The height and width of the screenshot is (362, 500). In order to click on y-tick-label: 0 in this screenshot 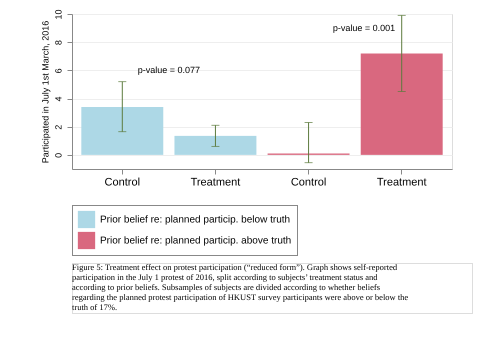, I will do `click(59, 155)`.